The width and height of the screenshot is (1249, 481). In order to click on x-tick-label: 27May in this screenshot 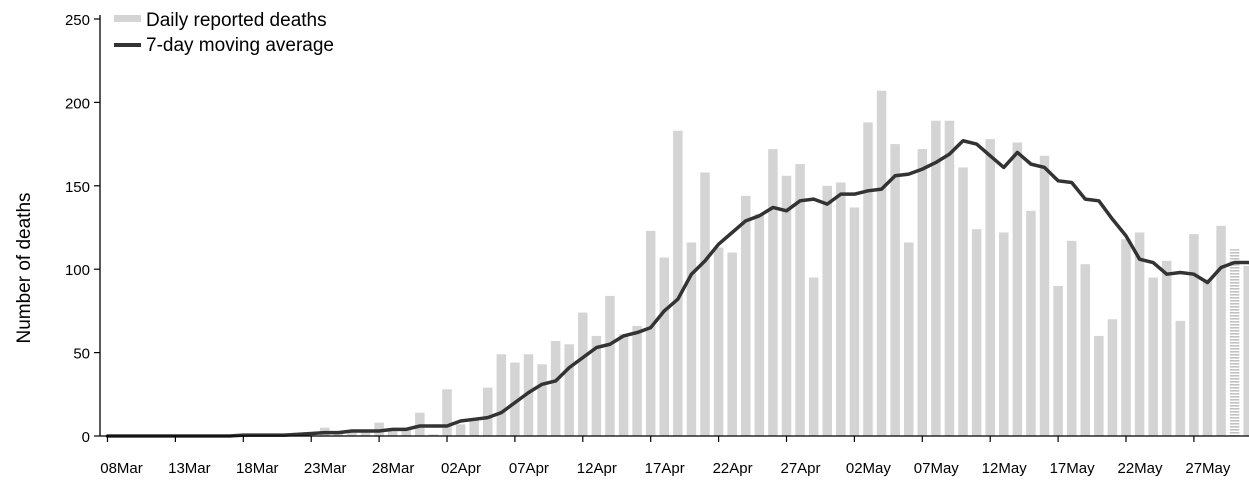, I will do `click(1208, 468)`.